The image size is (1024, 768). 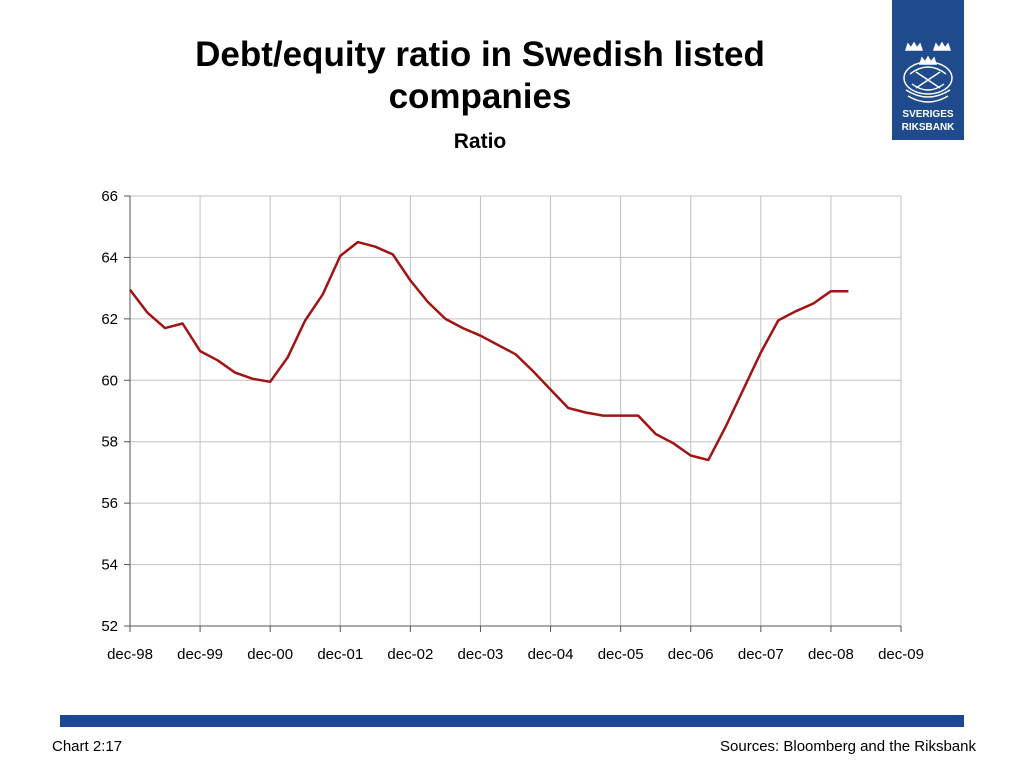 What do you see at coordinates (480, 96) in the screenshot?
I see `title-line-2: companies` at bounding box center [480, 96].